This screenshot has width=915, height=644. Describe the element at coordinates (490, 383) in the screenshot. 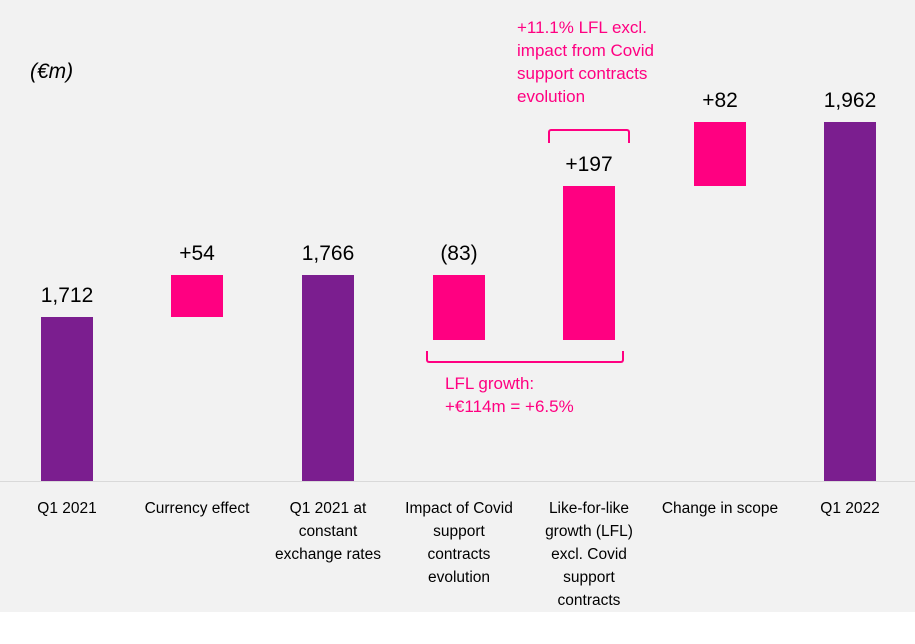

I see `lfl-growth-line: LFL growth:` at that location.